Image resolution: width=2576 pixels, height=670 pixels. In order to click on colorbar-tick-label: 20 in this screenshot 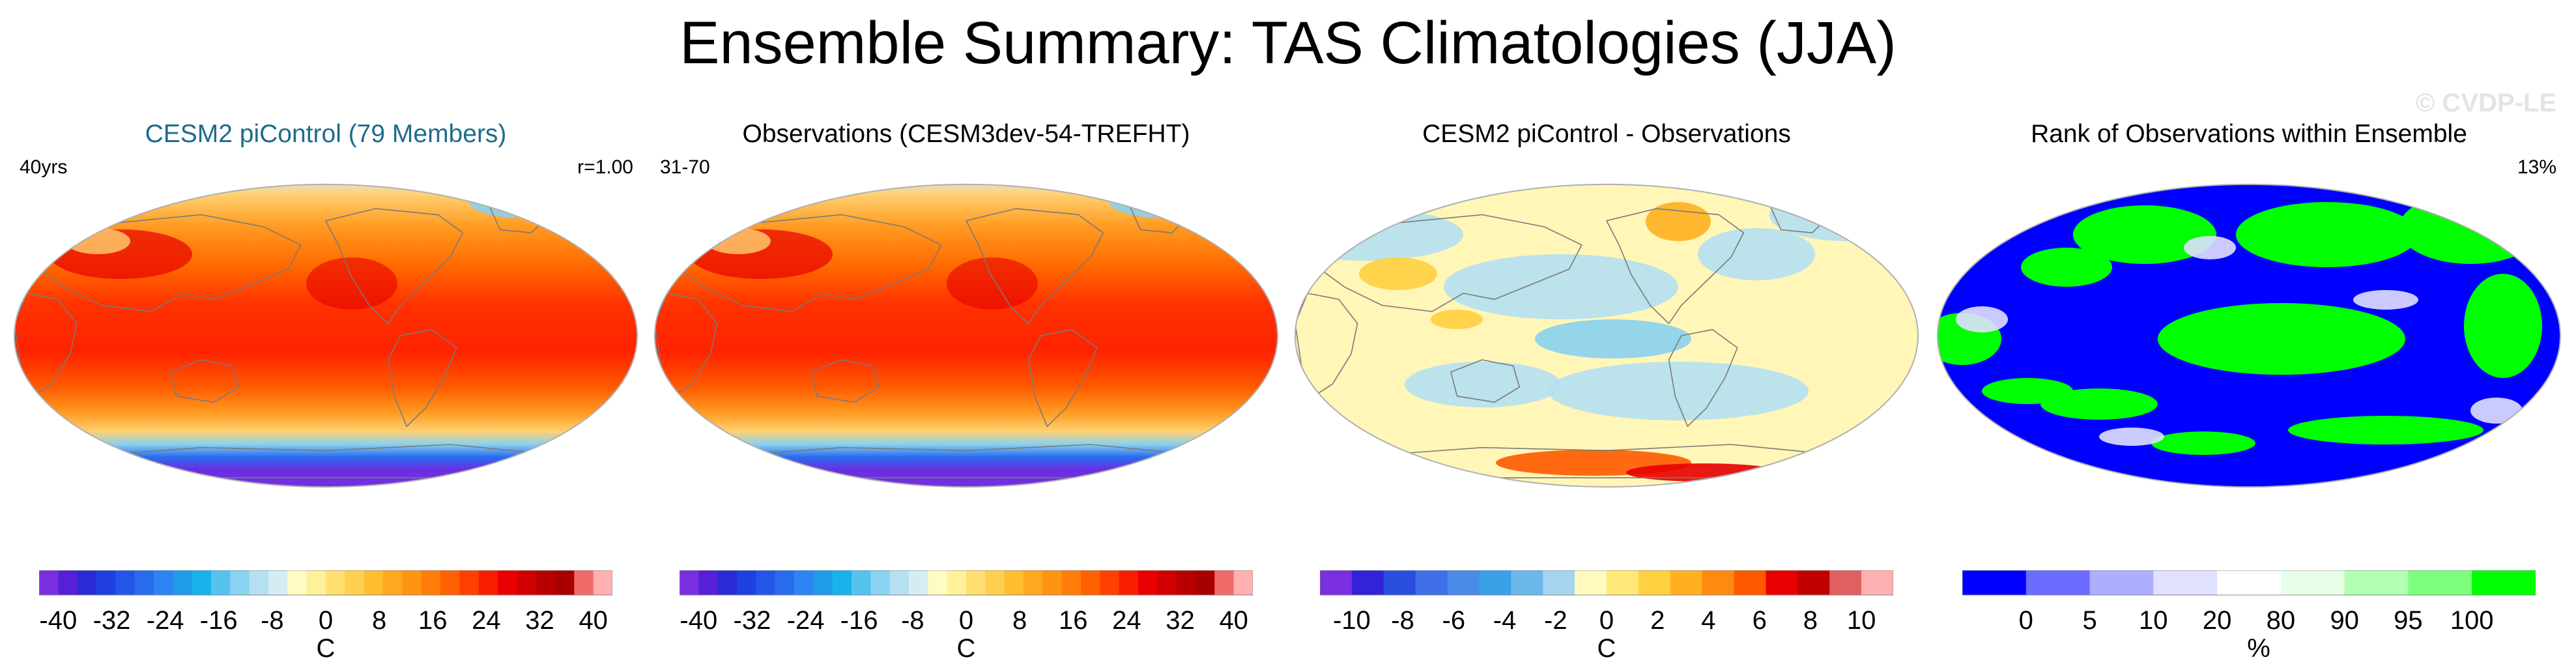, I will do `click(2217, 621)`.